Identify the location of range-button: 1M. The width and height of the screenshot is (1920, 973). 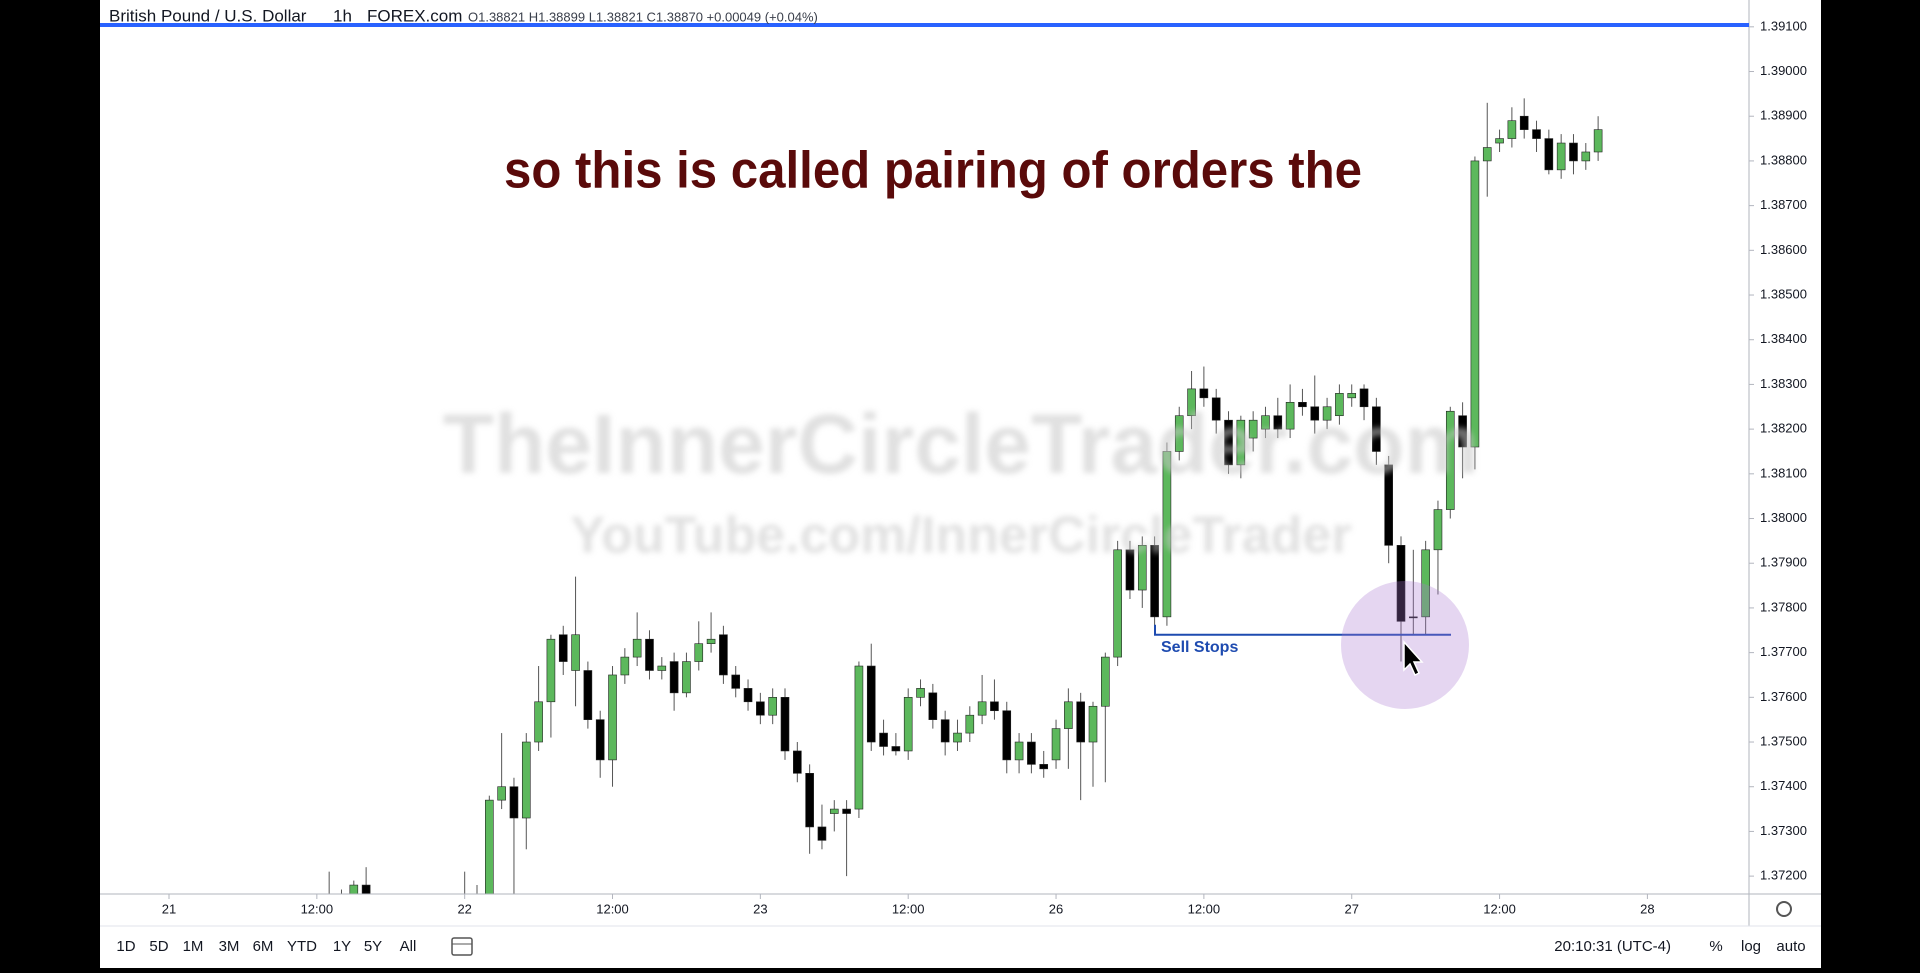
(193, 946).